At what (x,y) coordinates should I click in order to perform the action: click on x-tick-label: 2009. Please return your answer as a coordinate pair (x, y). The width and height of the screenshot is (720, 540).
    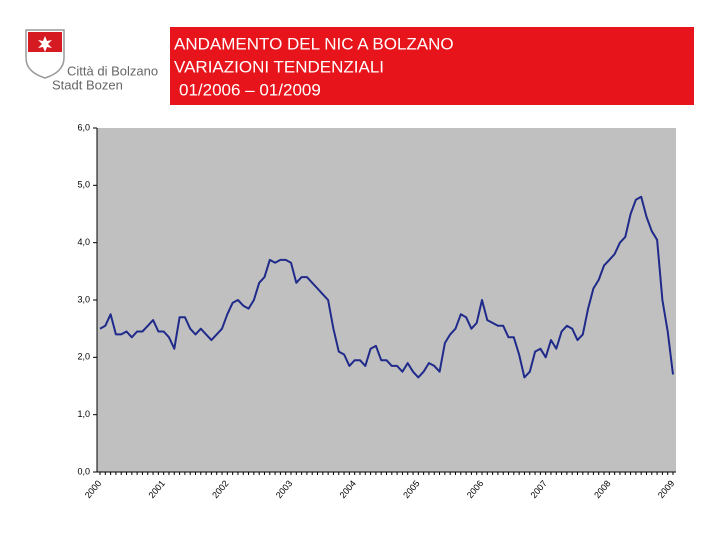
    Looking at the image, I should click on (666, 489).